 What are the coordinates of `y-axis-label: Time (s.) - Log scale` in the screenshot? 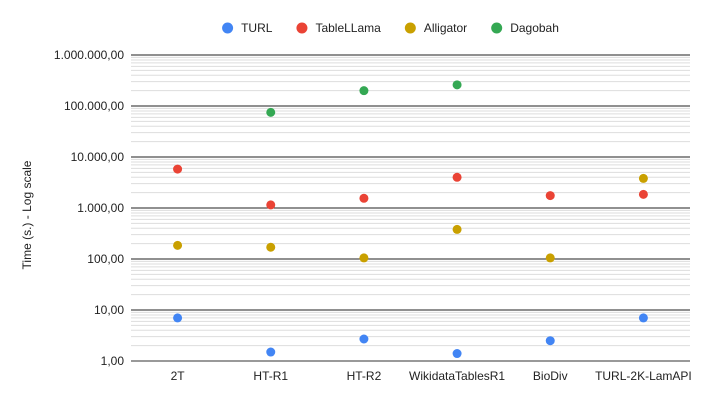 It's located at (27, 214).